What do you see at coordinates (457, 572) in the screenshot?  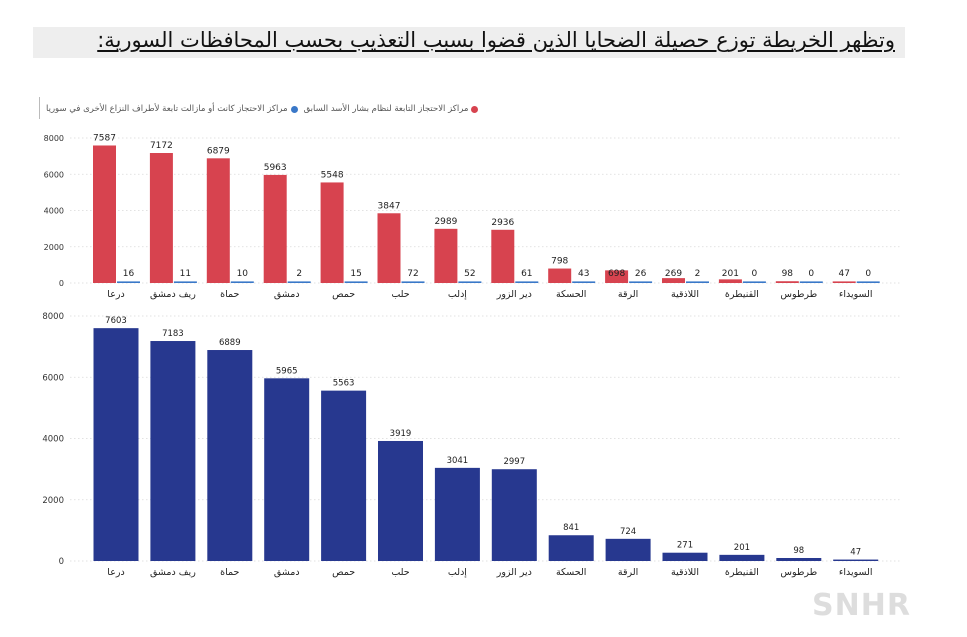 I see `x-category-label: إدلب` at bounding box center [457, 572].